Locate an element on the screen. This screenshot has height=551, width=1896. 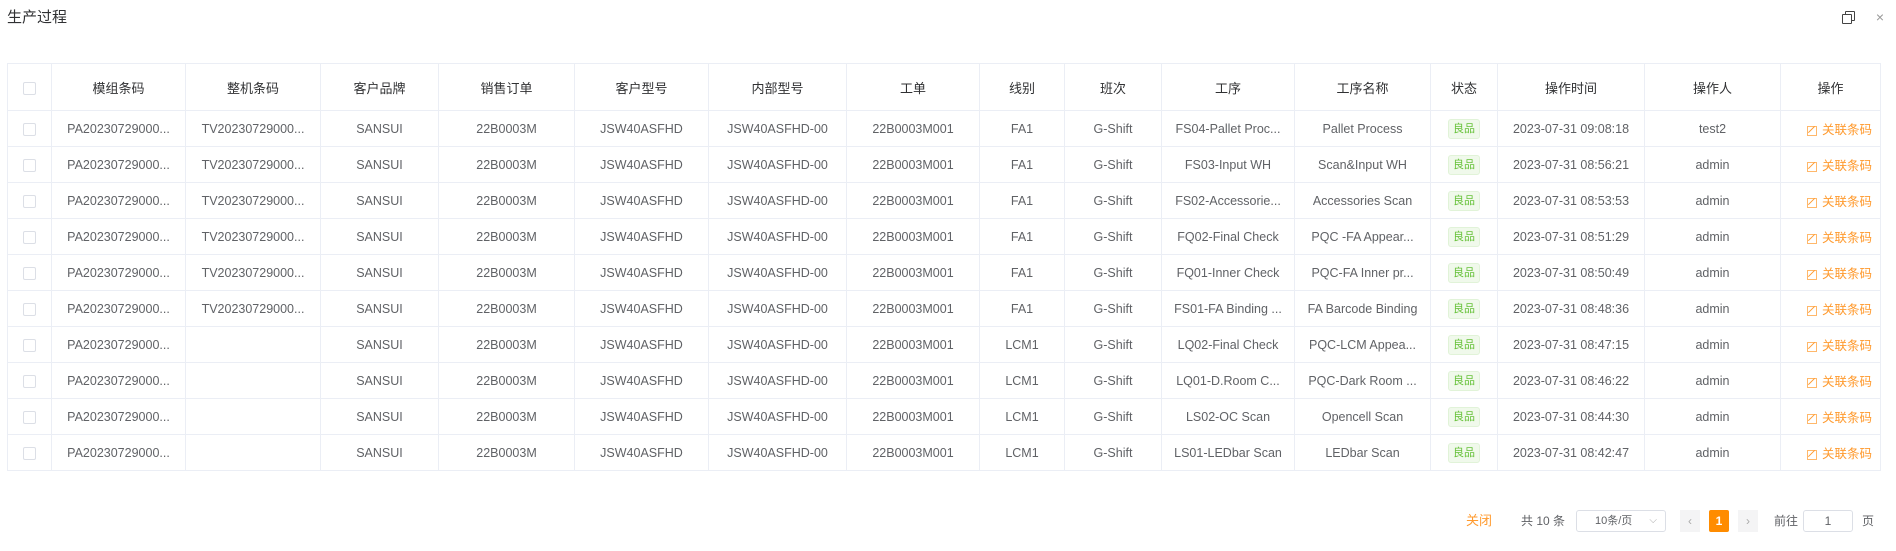
chevron-down-icon: ⌵ is located at coordinates (1653, 520).